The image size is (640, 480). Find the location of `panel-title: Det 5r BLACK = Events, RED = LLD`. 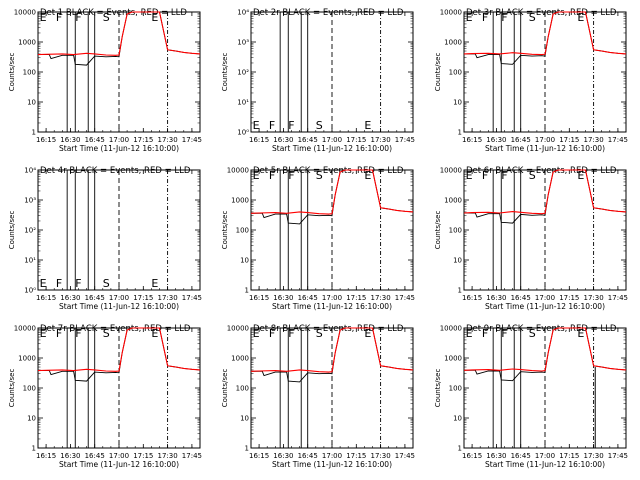

panel-title: Det 5r BLACK = Events, RED = LLD is located at coordinates (328, 171).